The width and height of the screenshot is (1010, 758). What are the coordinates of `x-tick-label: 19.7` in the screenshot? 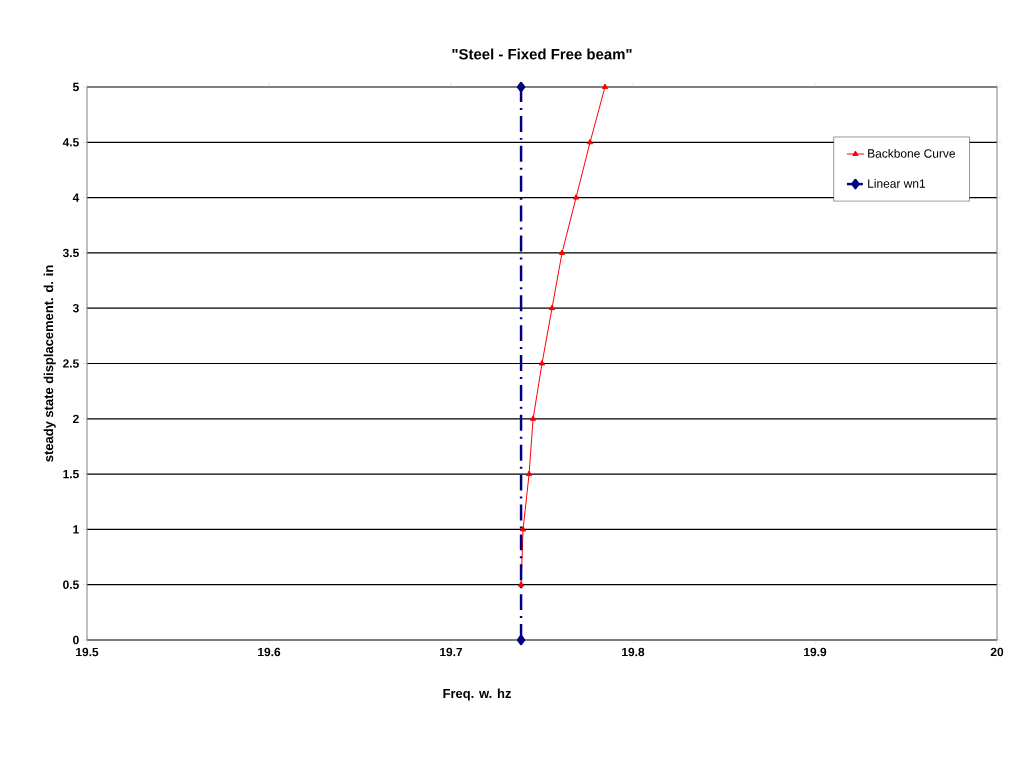 It's located at (451, 652).